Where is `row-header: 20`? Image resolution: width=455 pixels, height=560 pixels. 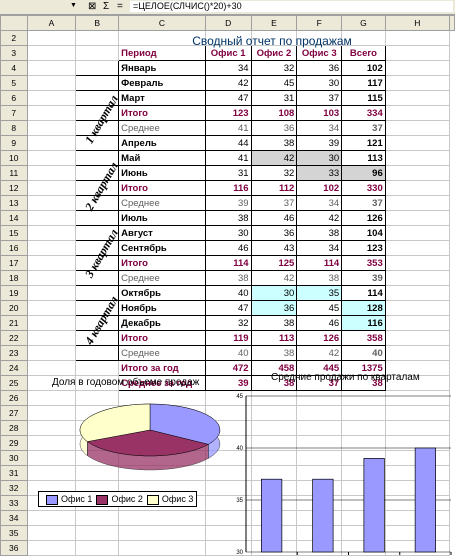
row-header: 20 is located at coordinates (14, 308).